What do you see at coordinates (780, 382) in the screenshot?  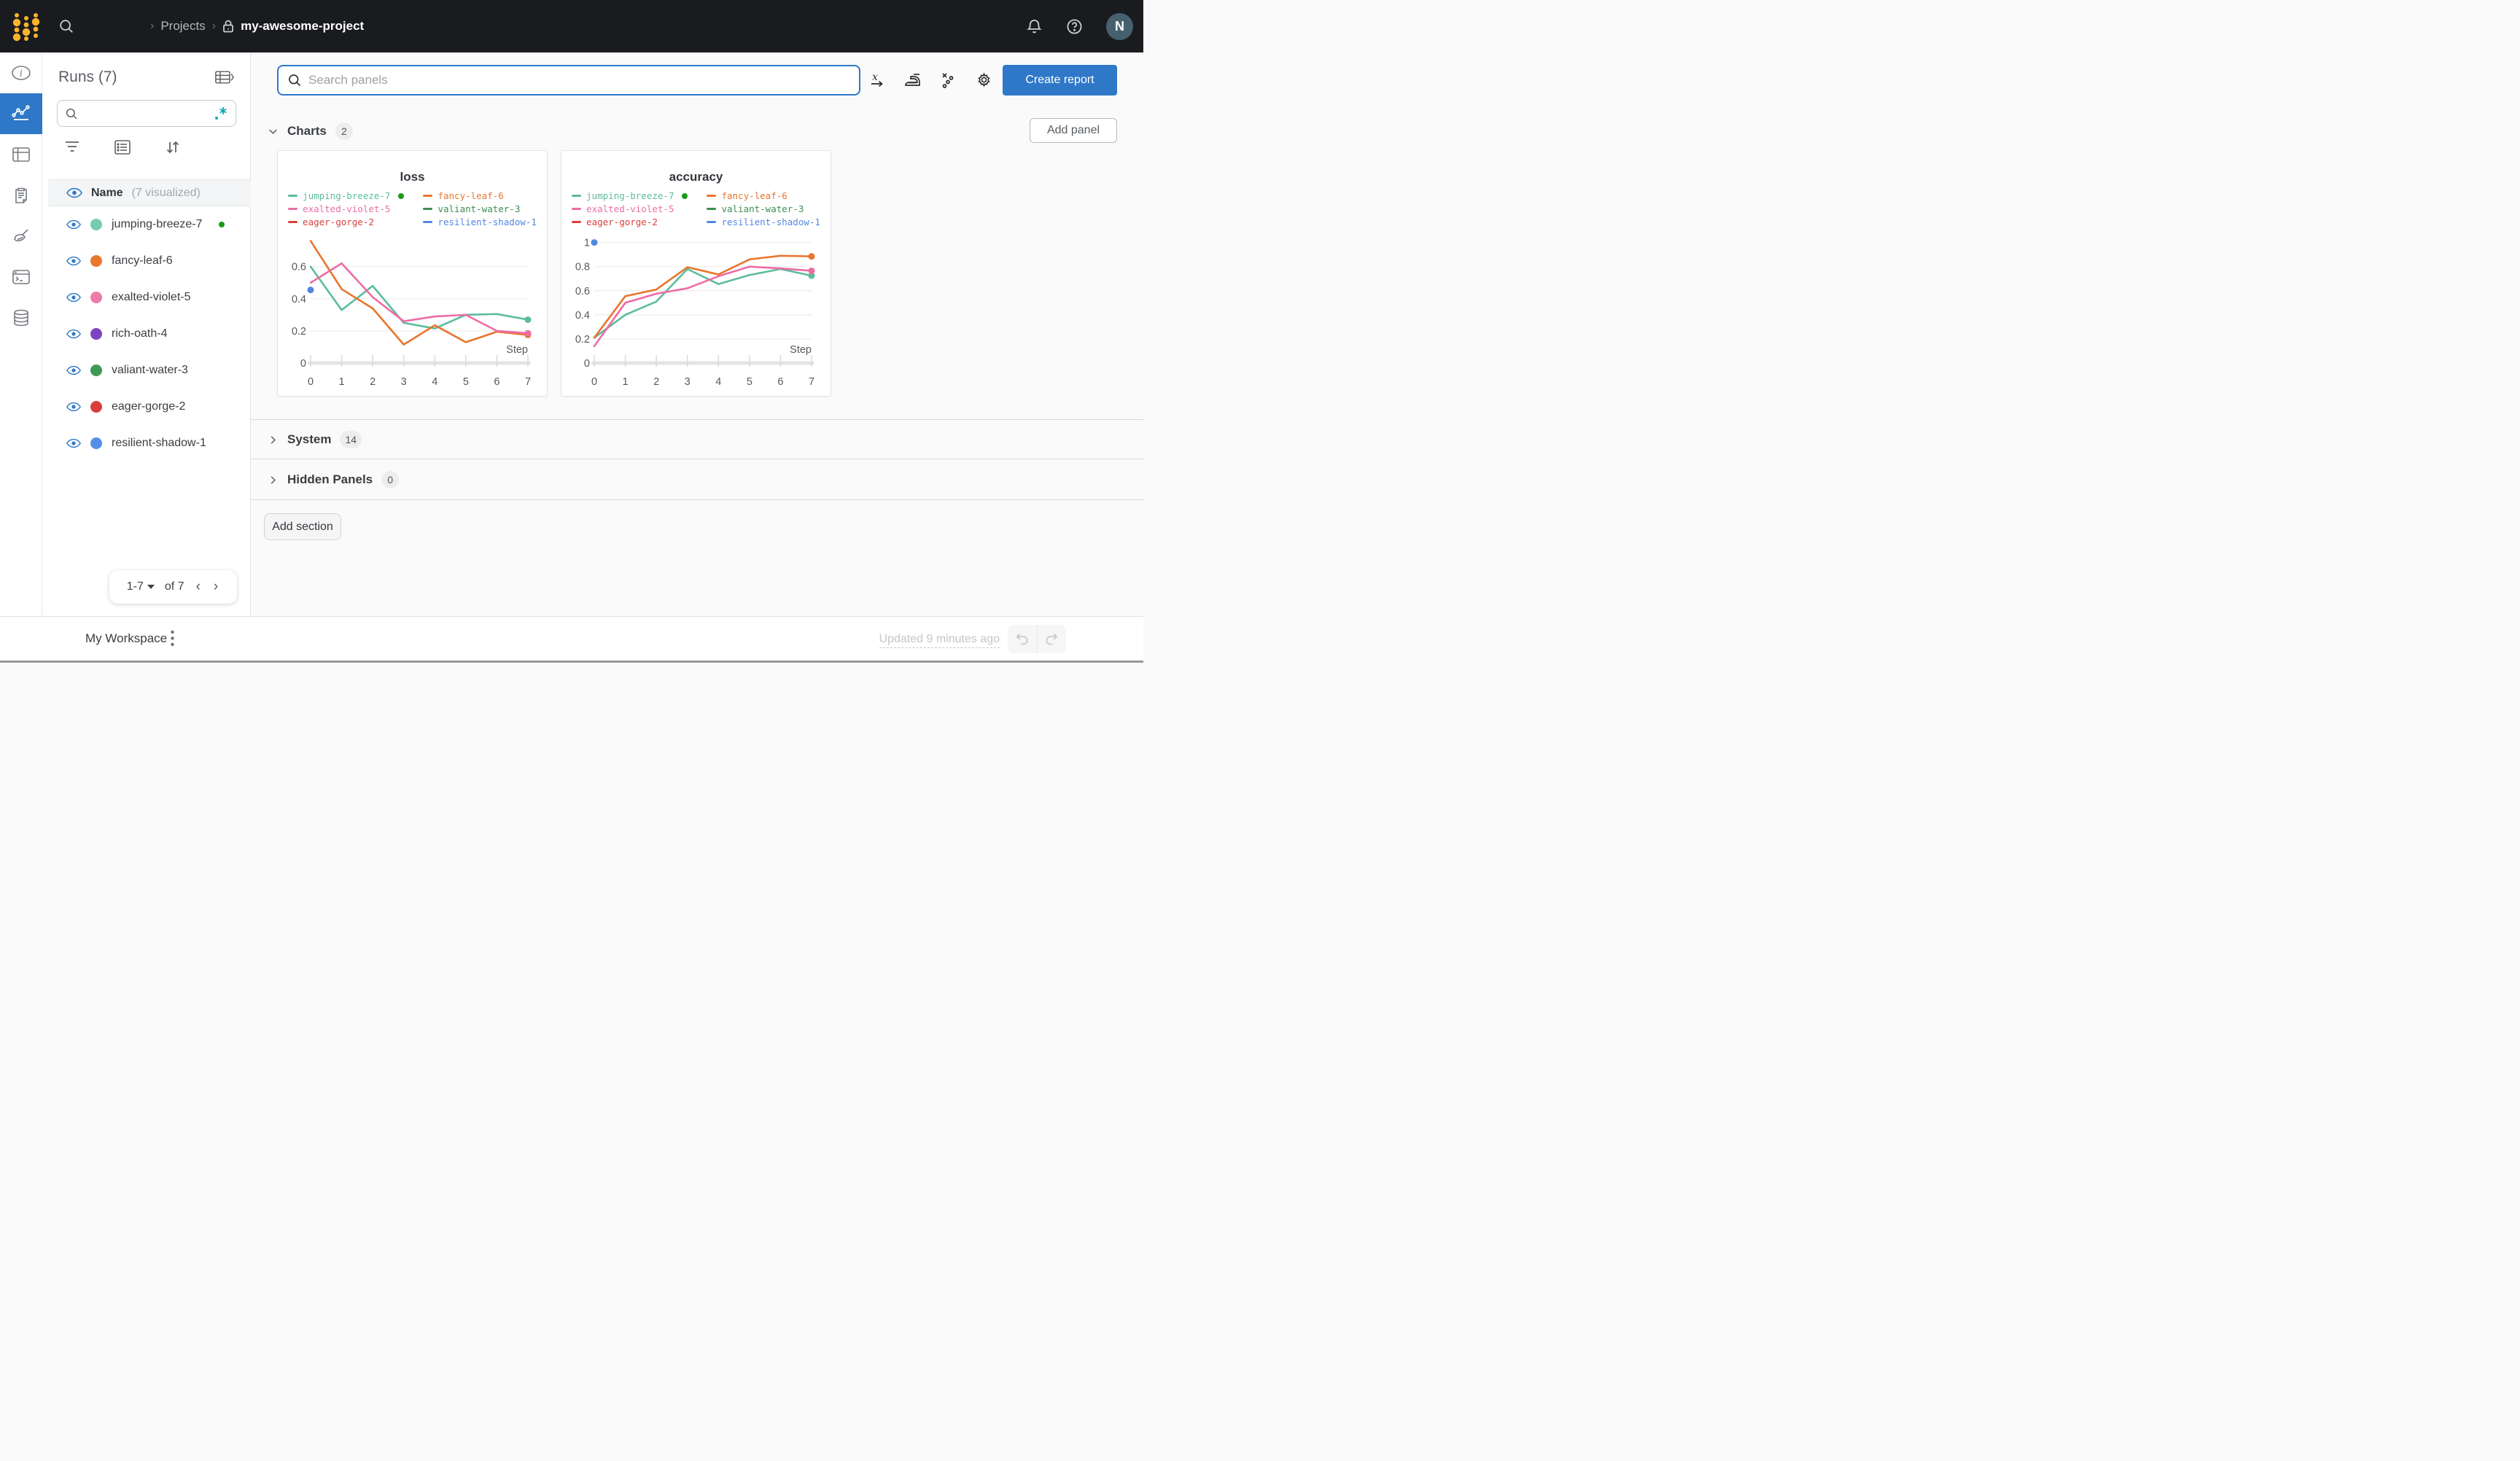 I see `svg-text: 6` at bounding box center [780, 382].